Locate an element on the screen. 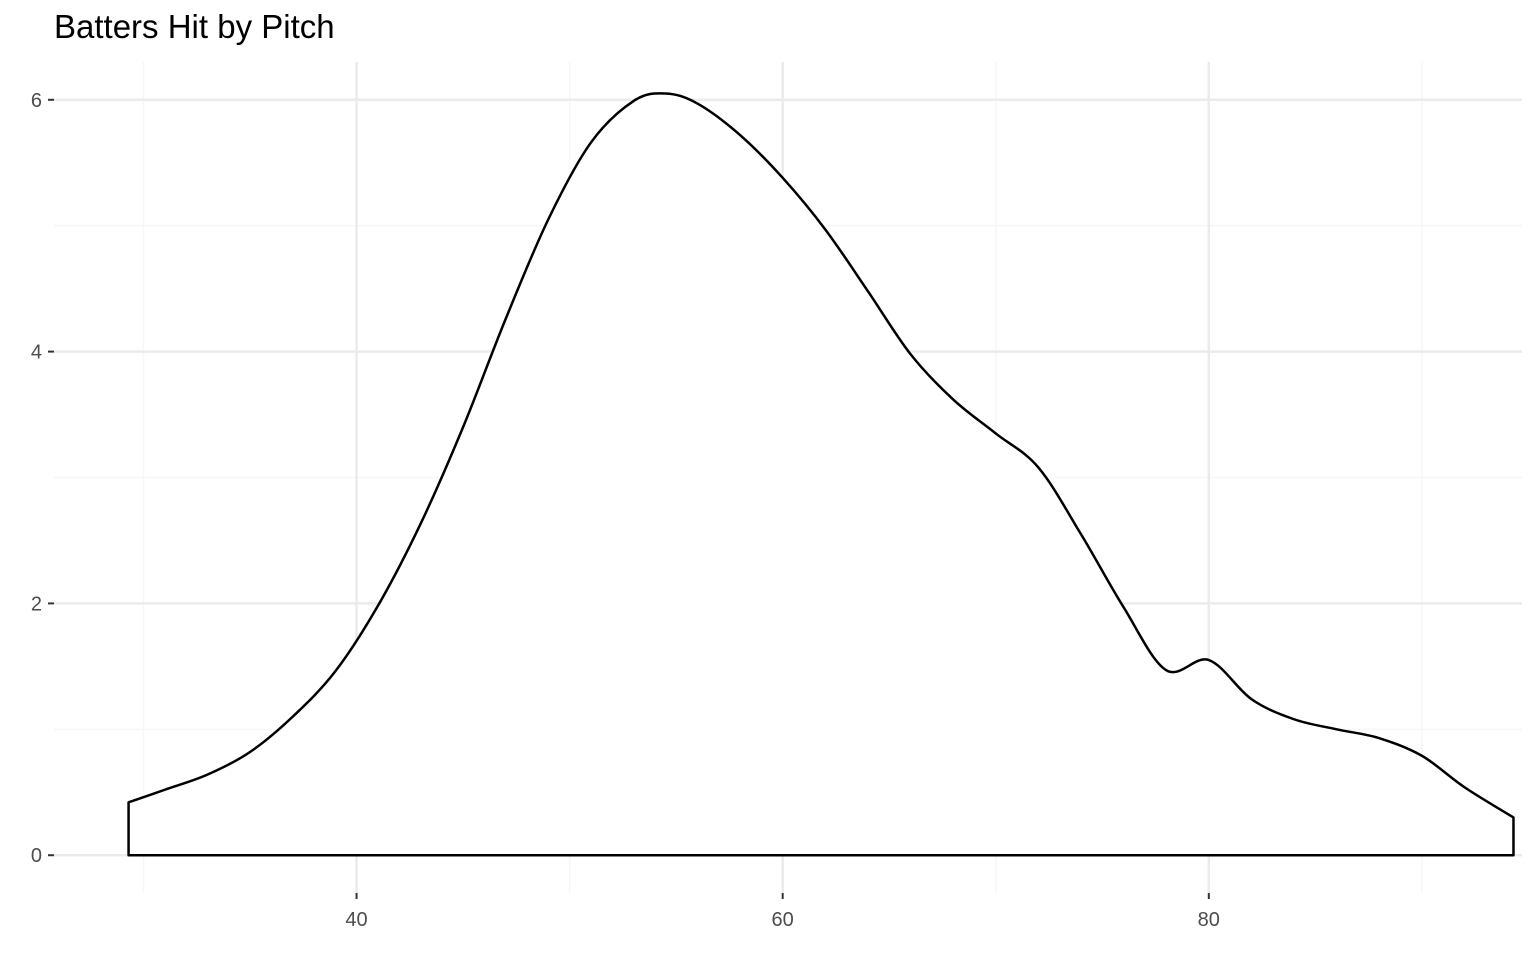 The image size is (1536, 960). y-tick-label: 4 is located at coordinates (36, 353).